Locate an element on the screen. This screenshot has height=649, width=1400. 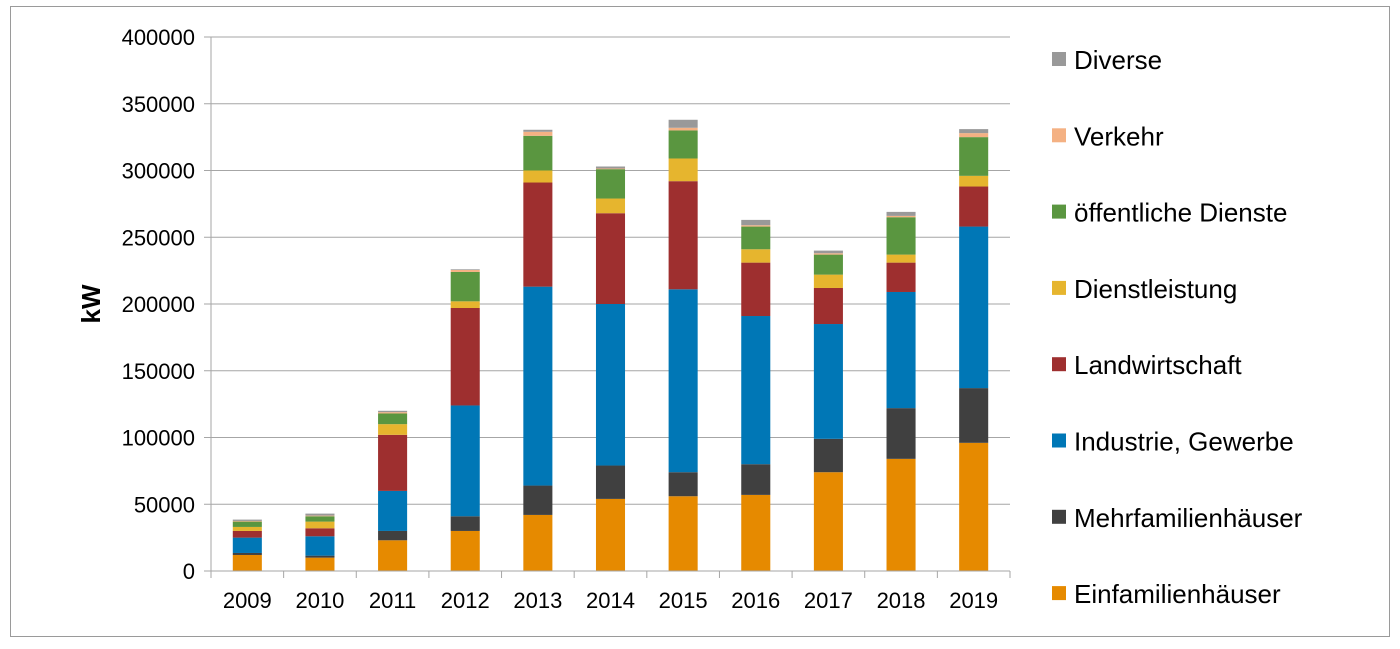
x-tick-label: 2010 is located at coordinates (319, 600).